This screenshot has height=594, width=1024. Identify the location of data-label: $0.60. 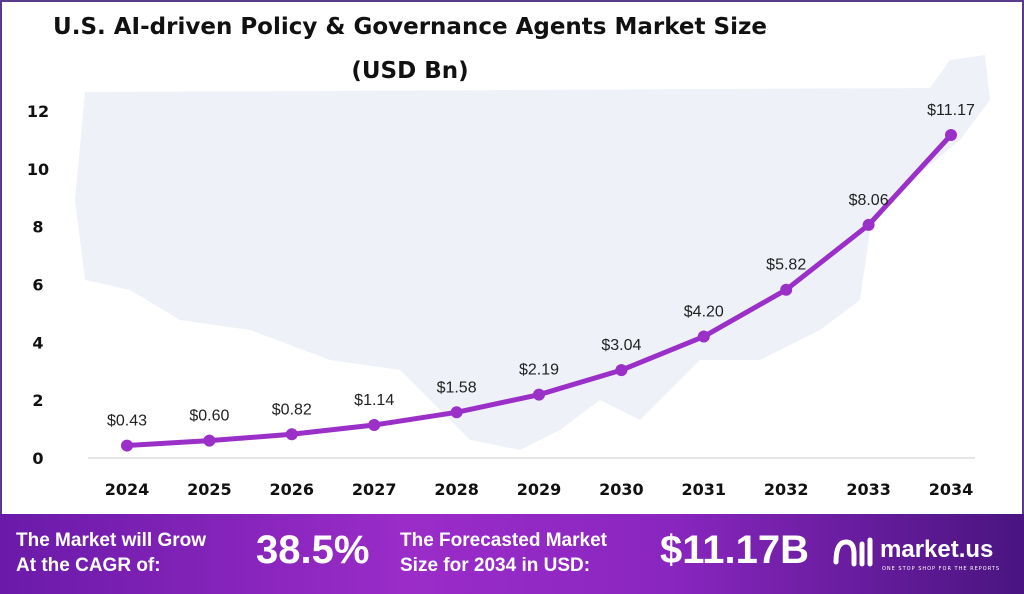
(209, 416).